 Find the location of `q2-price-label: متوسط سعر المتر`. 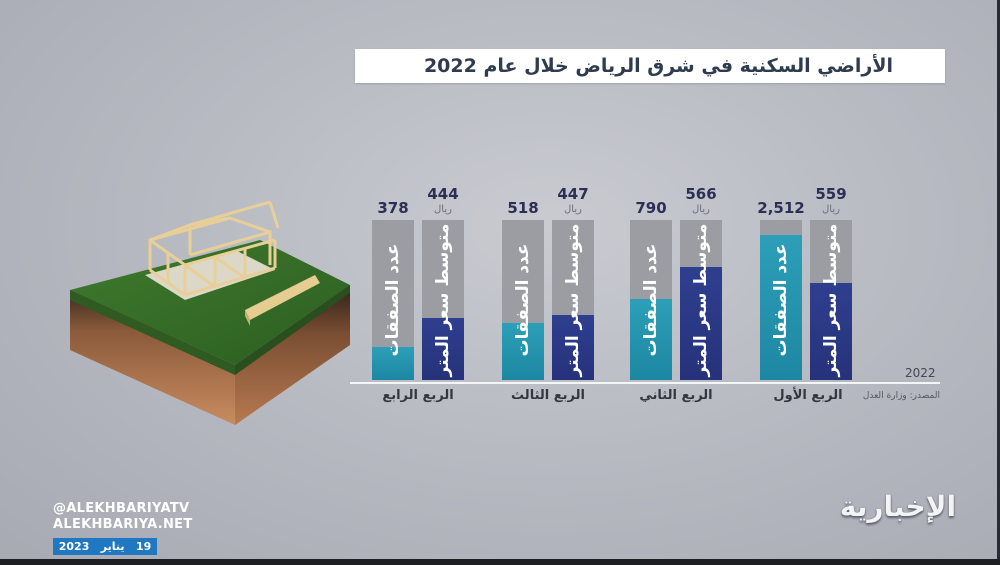

q2-price-label: متوسط سعر المتر is located at coordinates (701, 300).